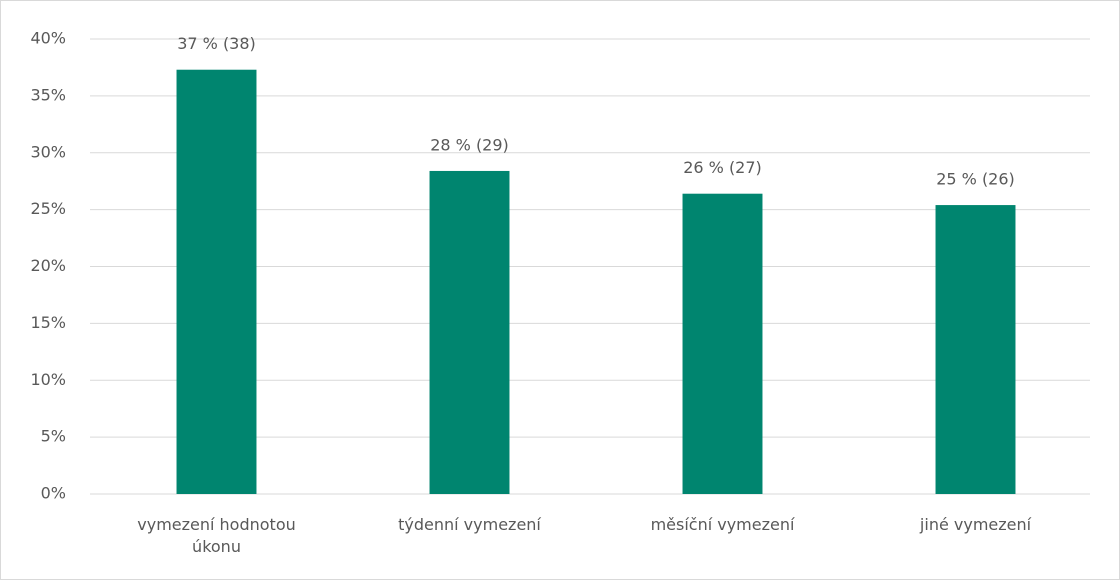  I want to click on data-label: 37 % (38), so click(216, 43).